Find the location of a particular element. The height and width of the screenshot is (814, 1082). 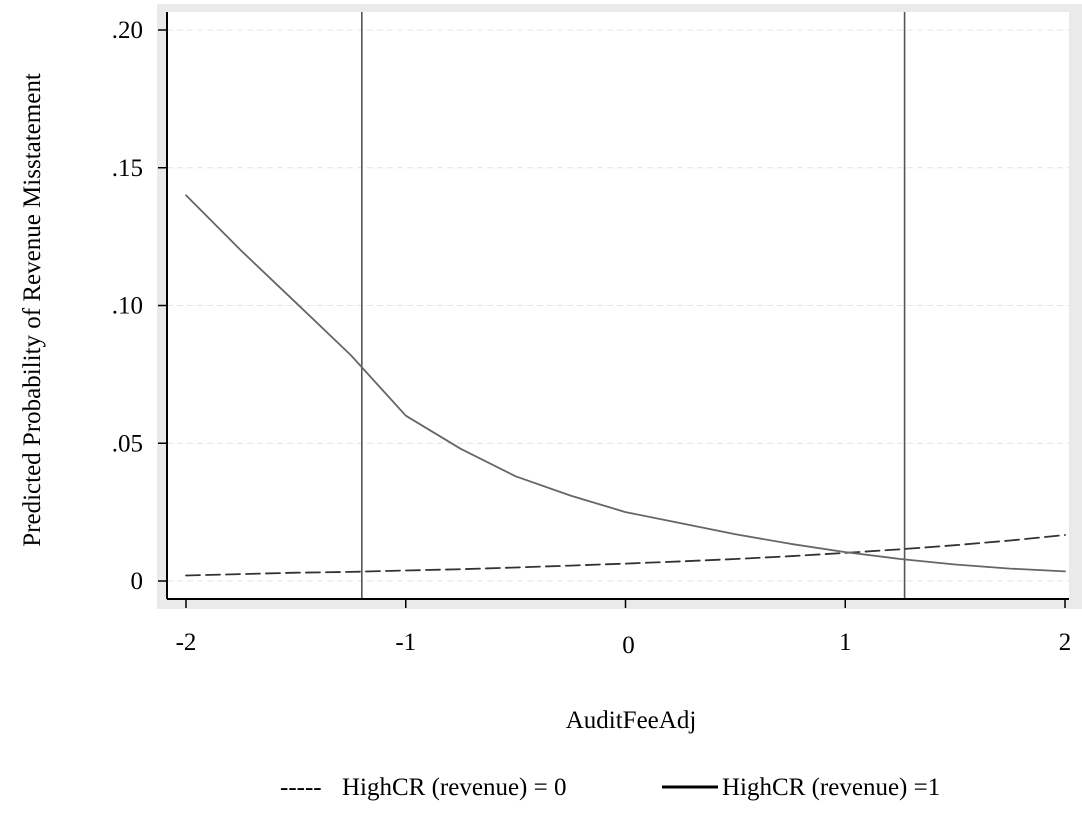

x-tick-label-3: 1 is located at coordinates (845, 642).